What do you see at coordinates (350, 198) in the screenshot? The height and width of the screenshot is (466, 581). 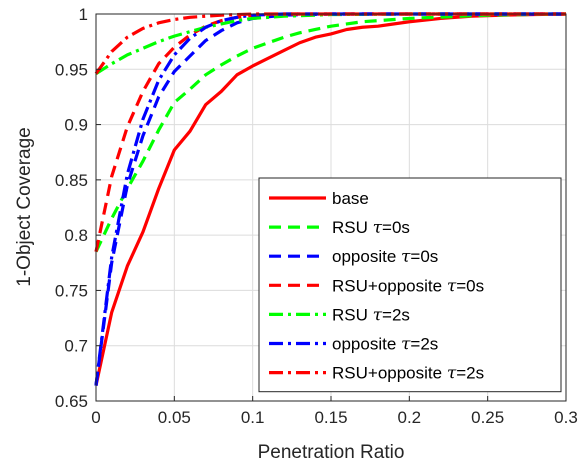 I see `legend-label: base` at bounding box center [350, 198].